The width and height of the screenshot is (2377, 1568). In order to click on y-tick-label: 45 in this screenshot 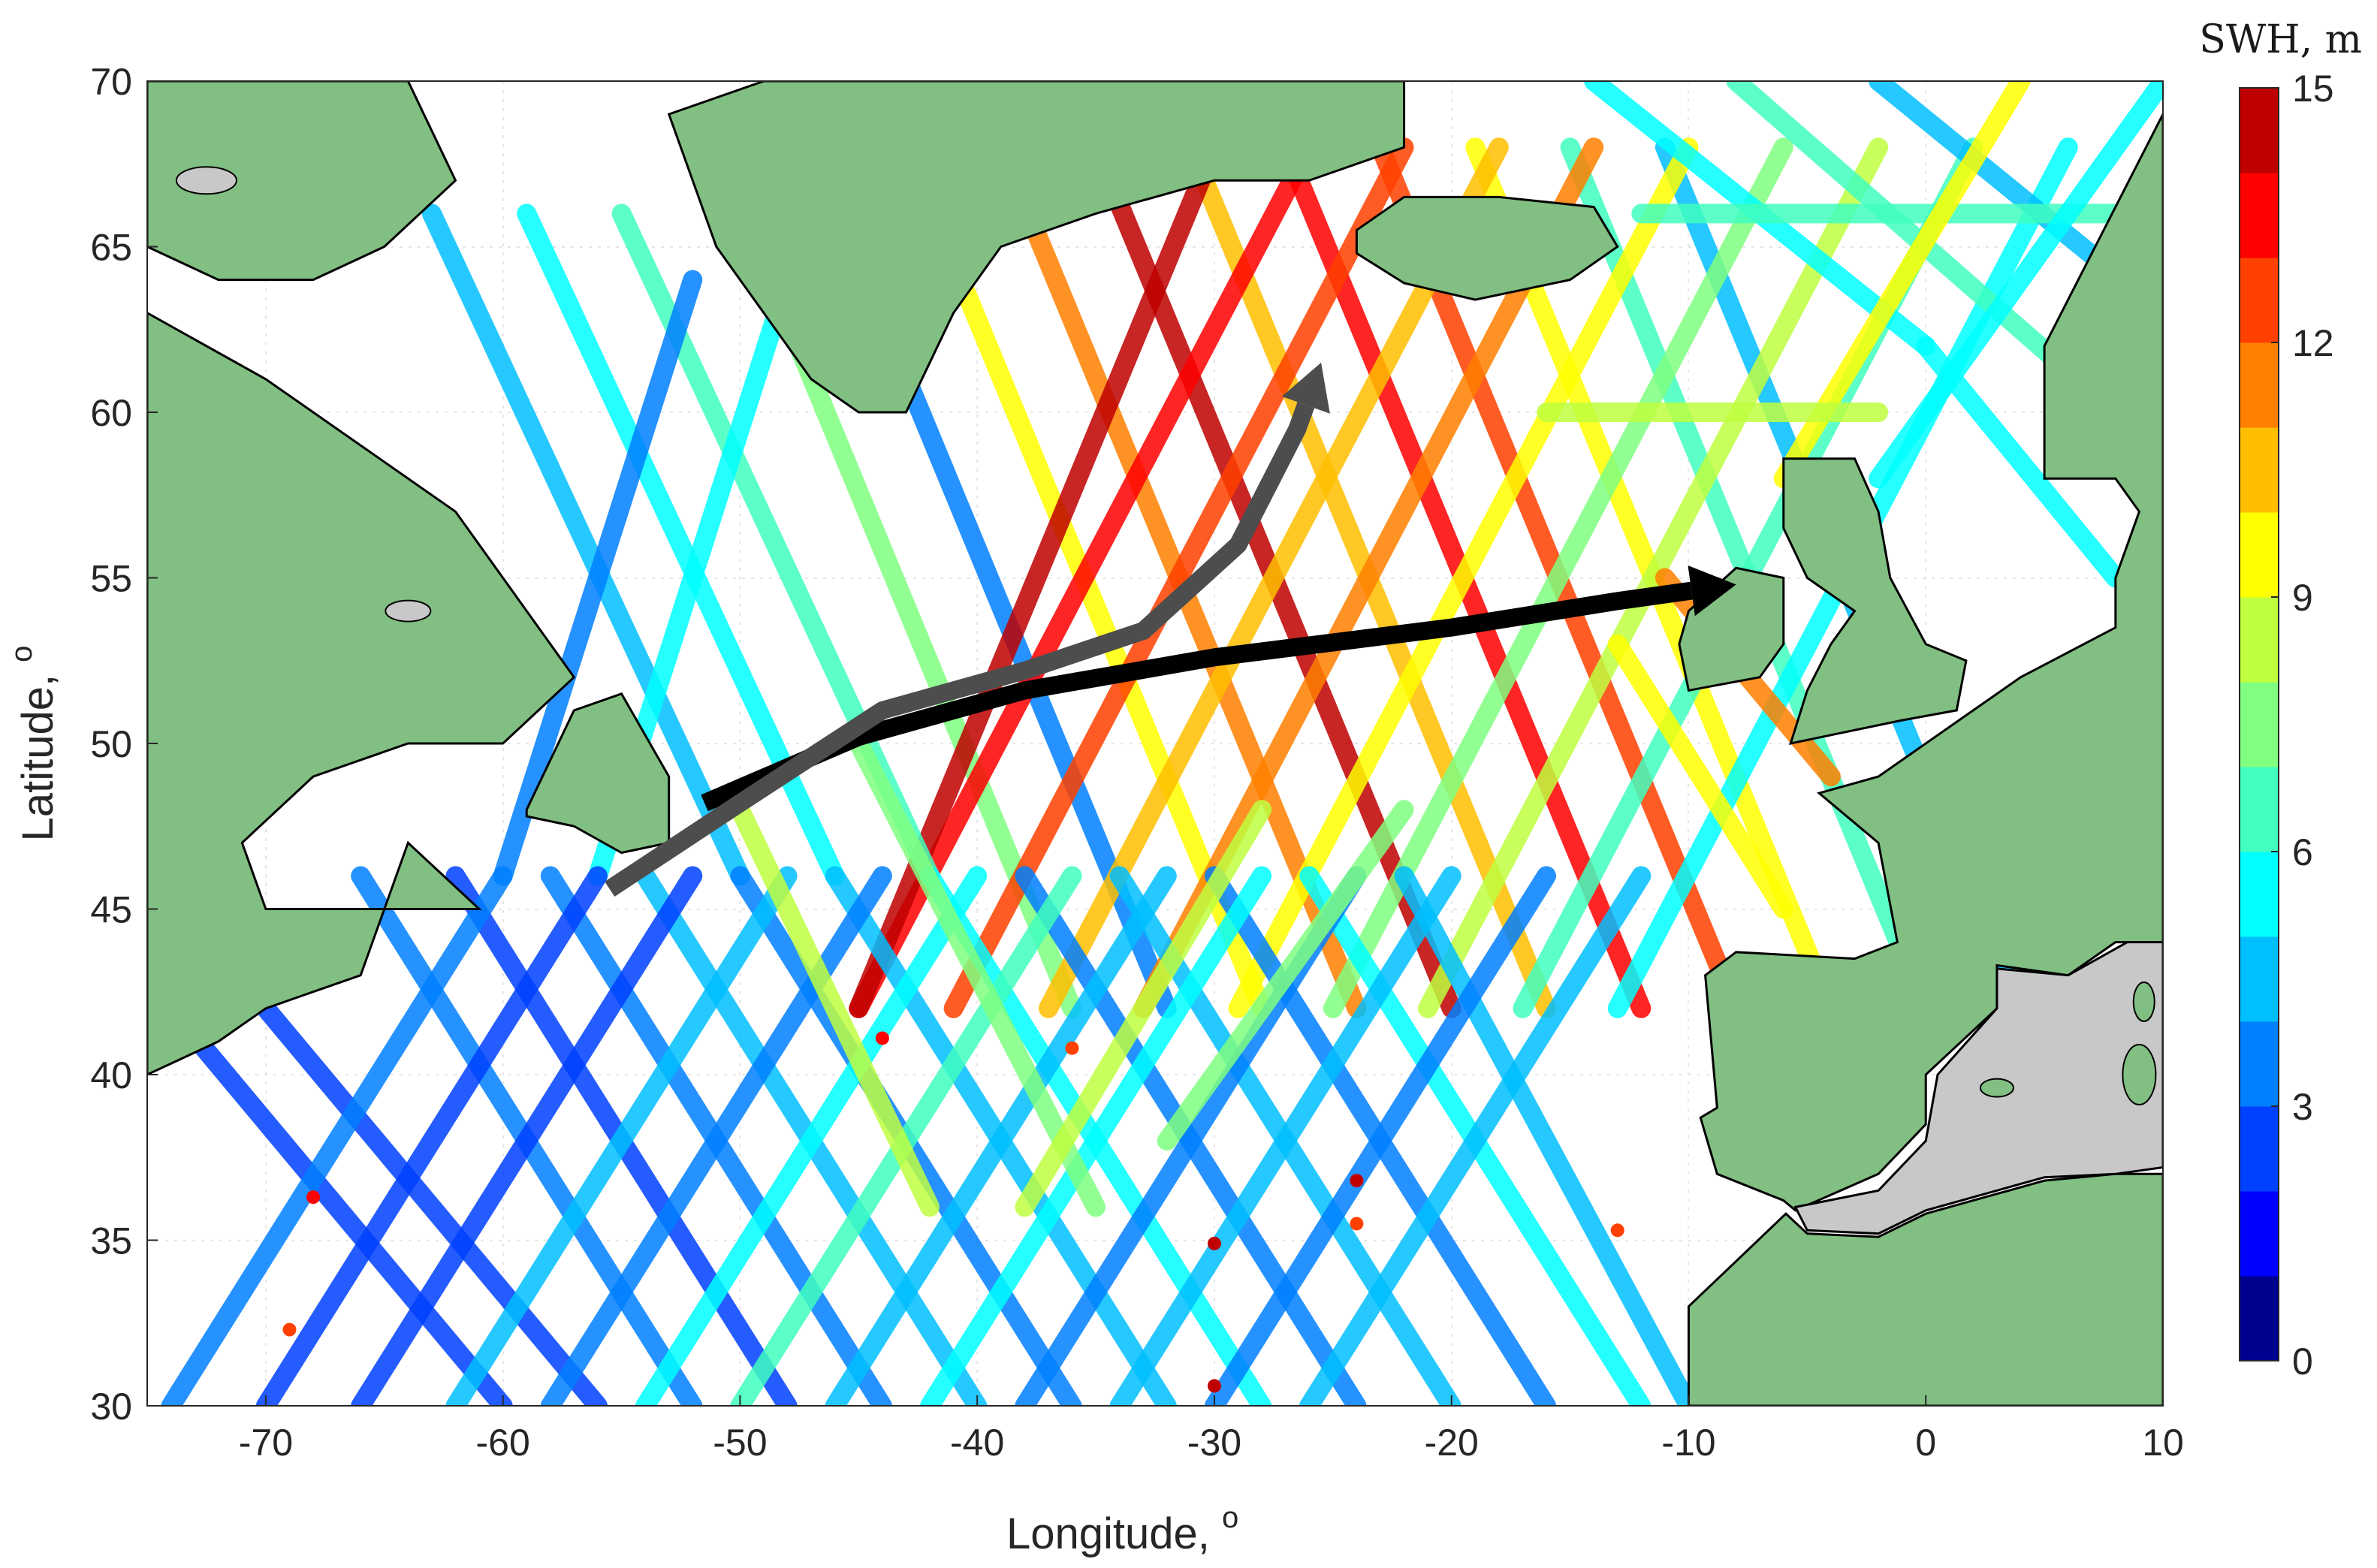, I will do `click(111, 910)`.